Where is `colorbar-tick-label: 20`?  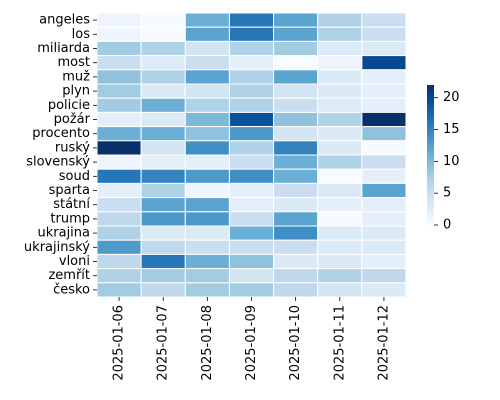
colorbar-tick-label: 20 is located at coordinates (451, 97).